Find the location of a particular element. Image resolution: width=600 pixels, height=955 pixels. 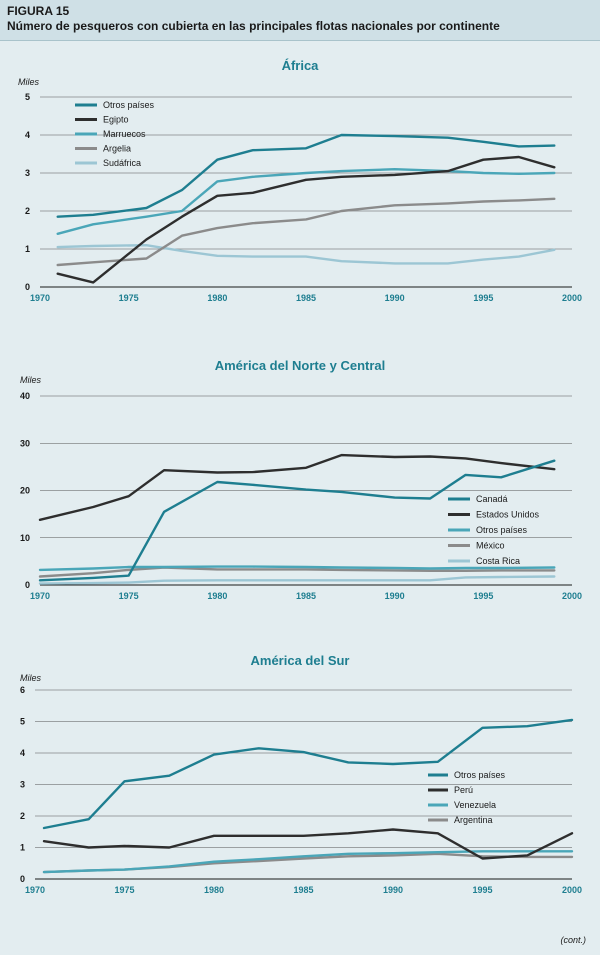

y-tick-label: 40 is located at coordinates (25, 396).